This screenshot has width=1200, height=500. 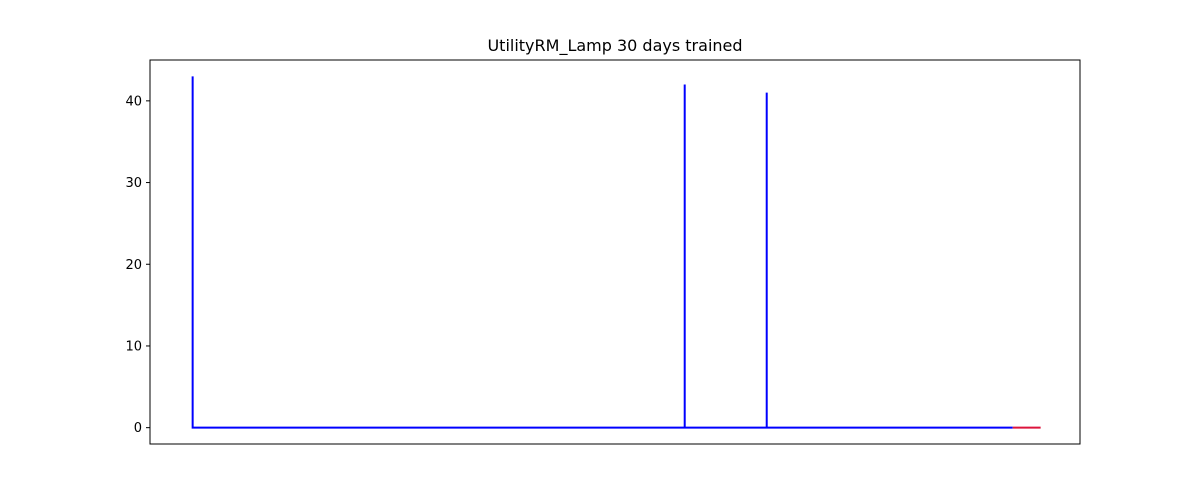 I want to click on chart-title: UtilityRM_Lamp 30 days trained, so click(x=614, y=46).